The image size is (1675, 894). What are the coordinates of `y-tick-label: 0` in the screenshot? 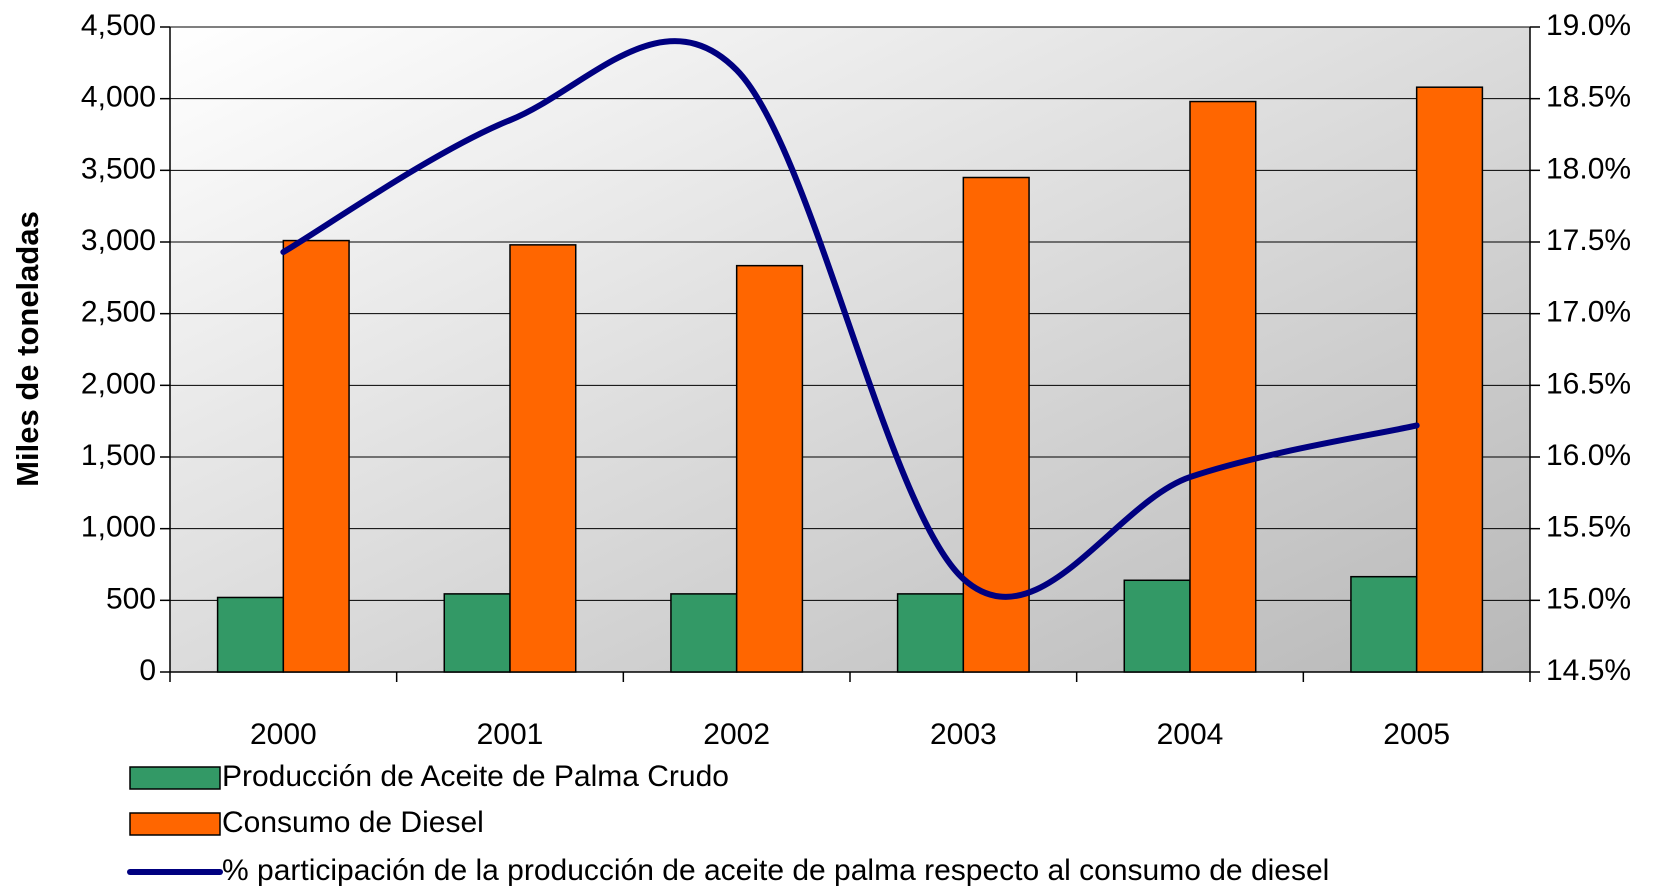 It's located at (147, 670).